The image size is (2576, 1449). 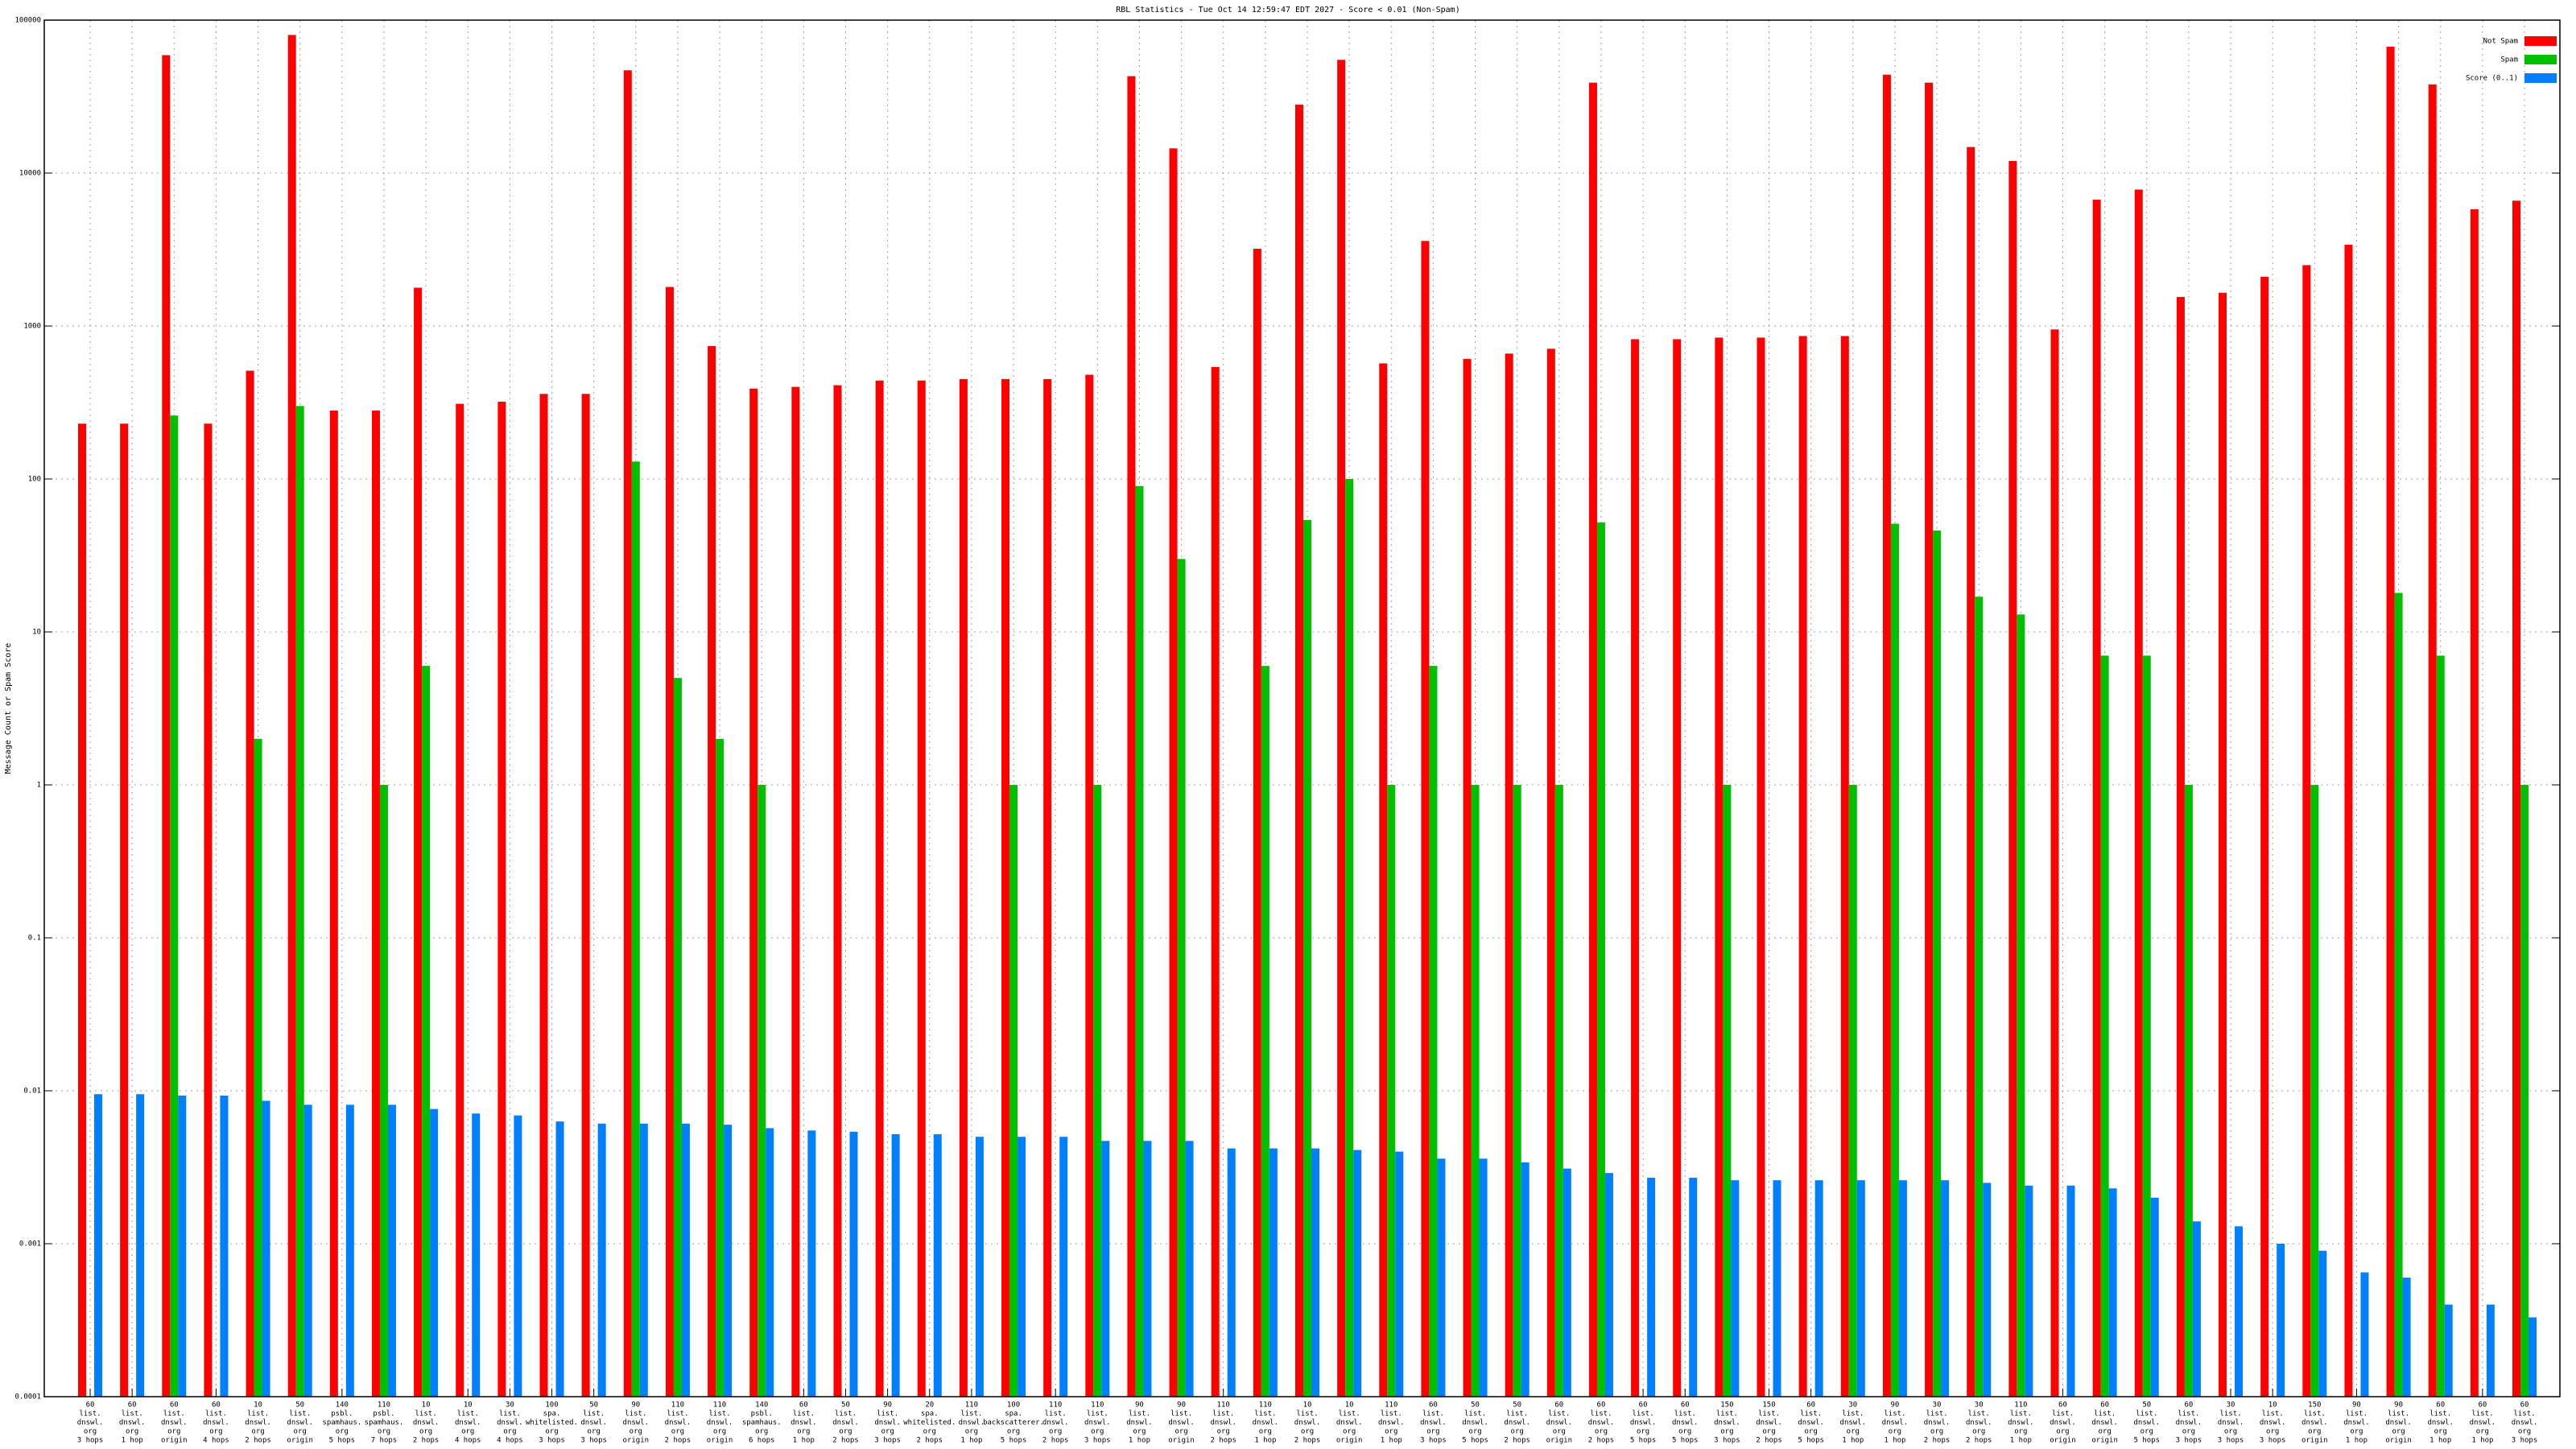 What do you see at coordinates (1475, 1441) in the screenshot?
I see `x-tick-label: 5 hops` at bounding box center [1475, 1441].